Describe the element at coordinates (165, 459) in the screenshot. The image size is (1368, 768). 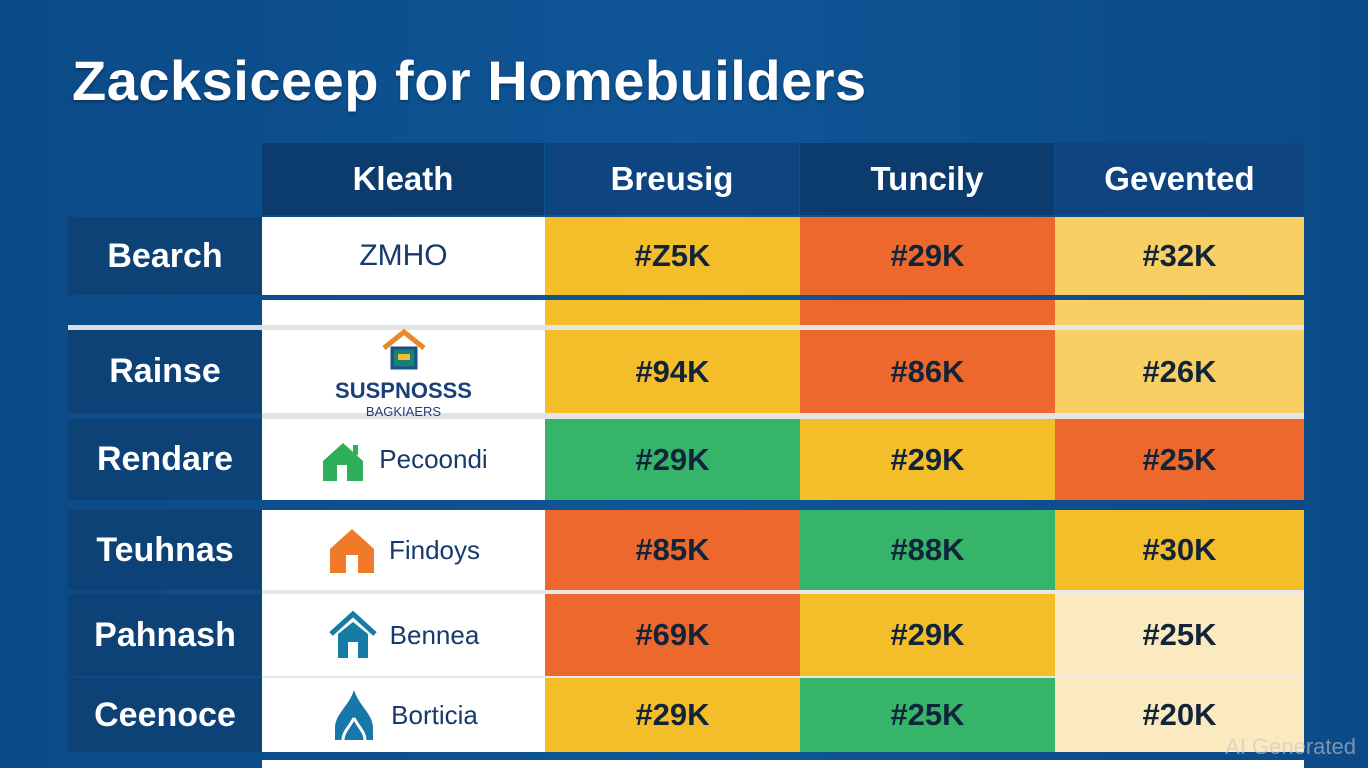
I see `row-label: Rendare` at that location.